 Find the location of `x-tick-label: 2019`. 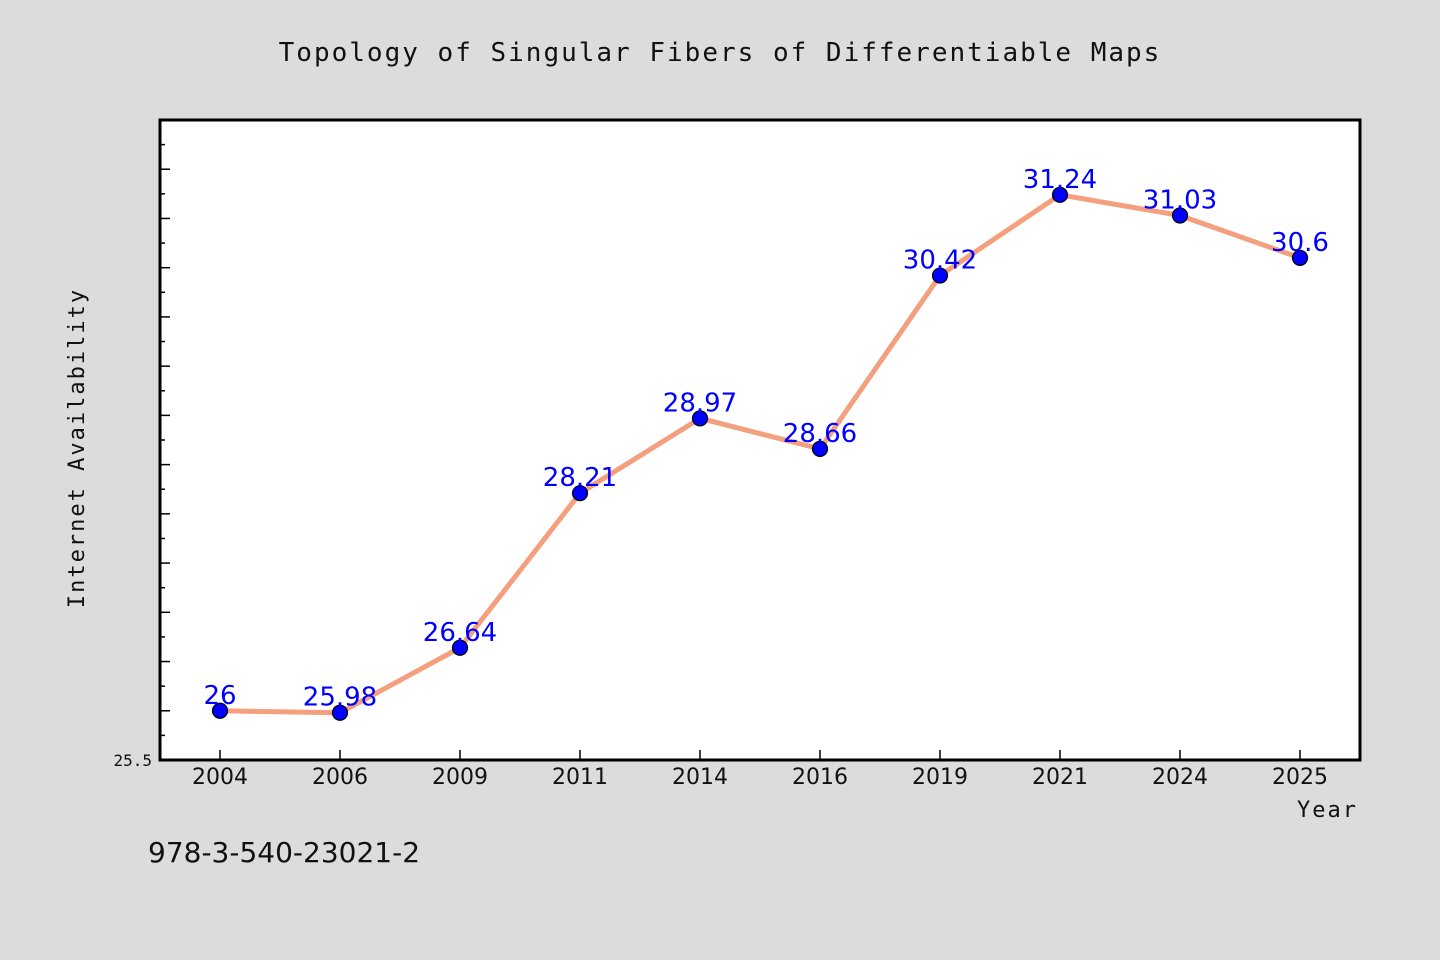

x-tick-label: 2019 is located at coordinates (940, 777).